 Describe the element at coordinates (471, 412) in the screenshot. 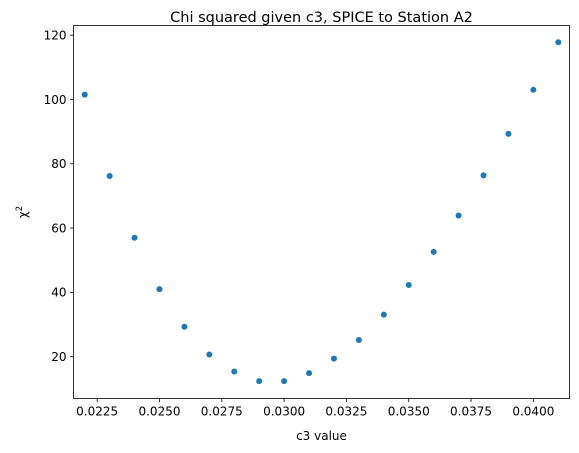

I see `x-tick-label: 0.0375` at that location.